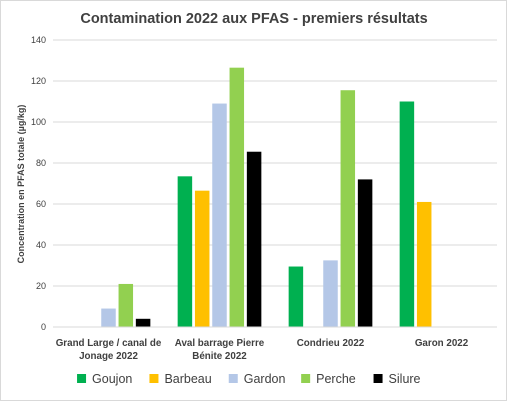 This screenshot has width=507, height=401. What do you see at coordinates (331, 343) in the screenshot?
I see `x-tick-label: Condrieu 2022` at bounding box center [331, 343].